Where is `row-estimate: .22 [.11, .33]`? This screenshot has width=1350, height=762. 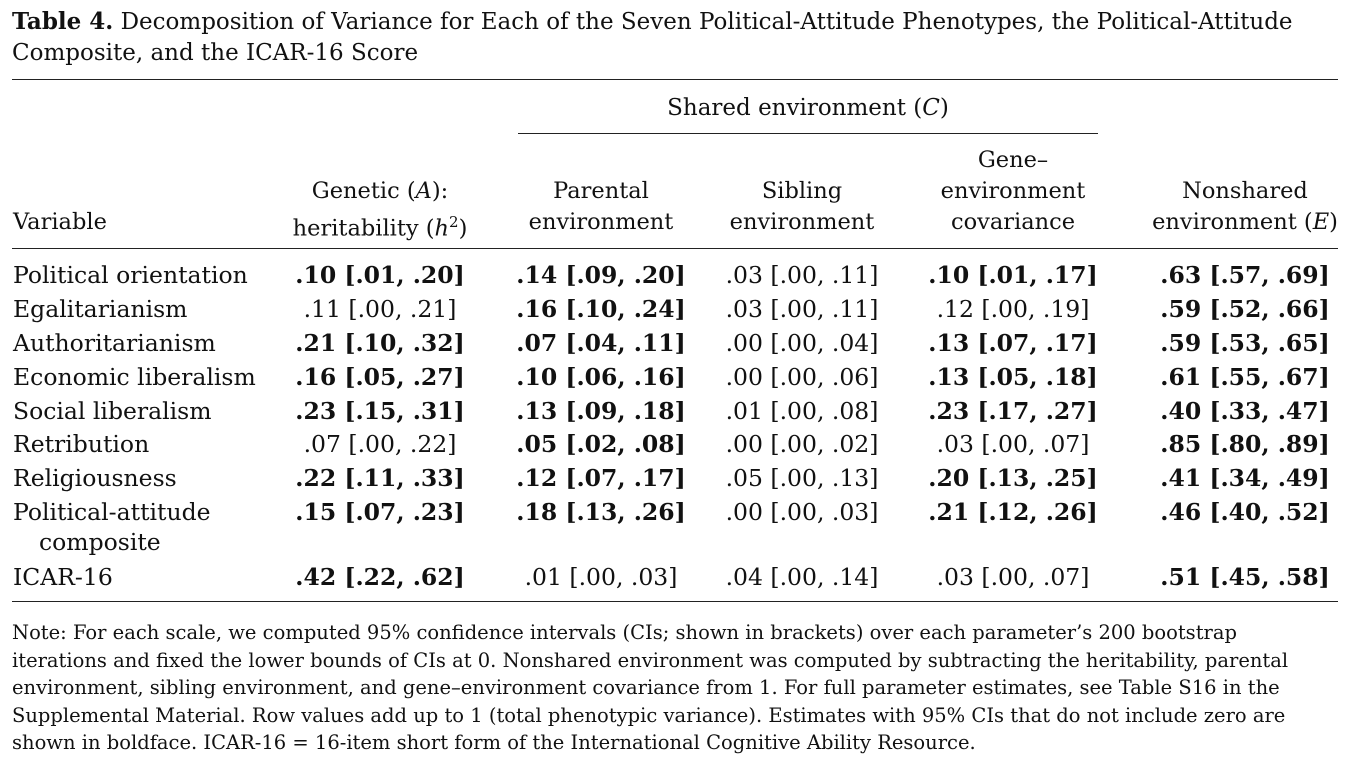
row-estimate: .22 [.11, .33] is located at coordinates (380, 478).